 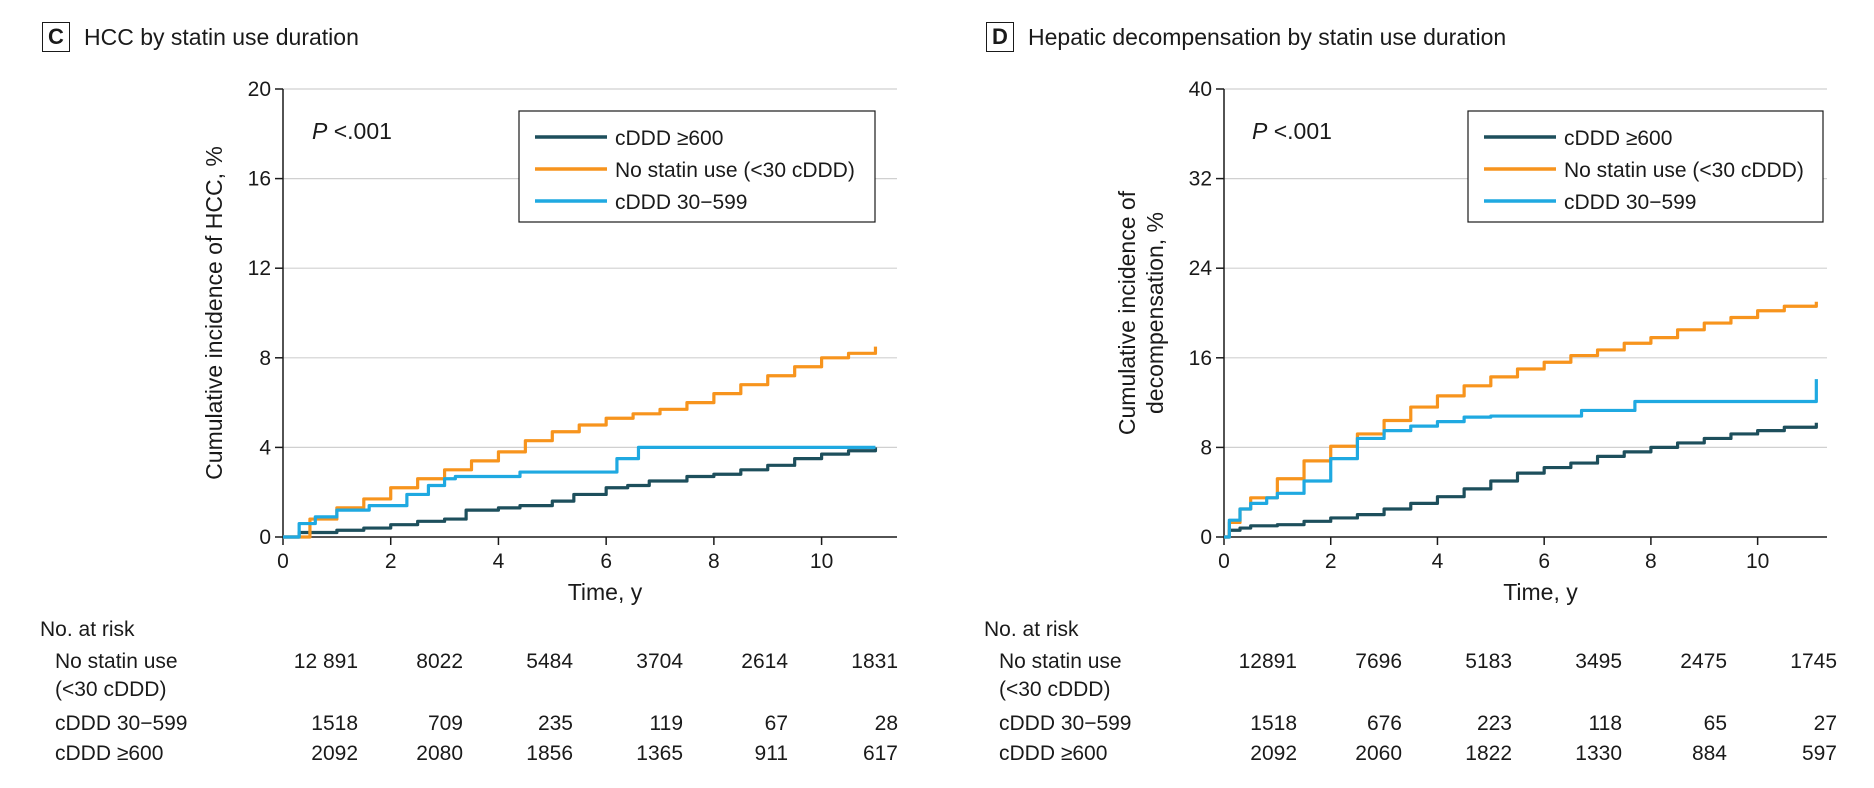 What do you see at coordinates (666, 723) in the screenshot?
I see `risk-cell: 119` at bounding box center [666, 723].